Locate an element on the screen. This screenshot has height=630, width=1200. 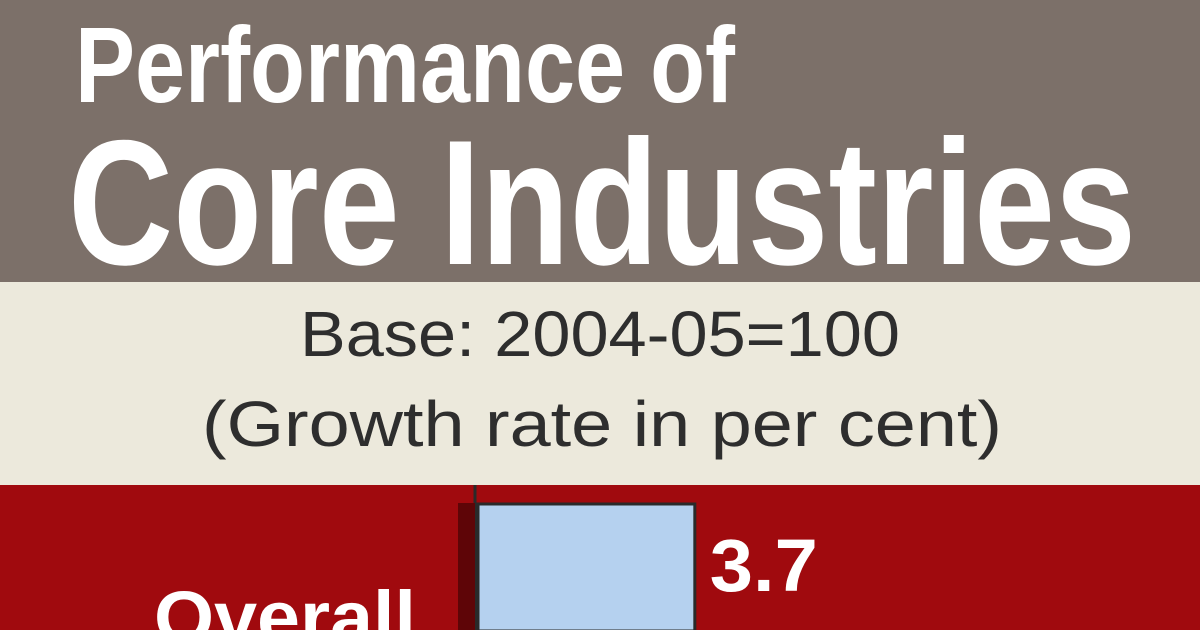
bar is located at coordinates (586, 566).